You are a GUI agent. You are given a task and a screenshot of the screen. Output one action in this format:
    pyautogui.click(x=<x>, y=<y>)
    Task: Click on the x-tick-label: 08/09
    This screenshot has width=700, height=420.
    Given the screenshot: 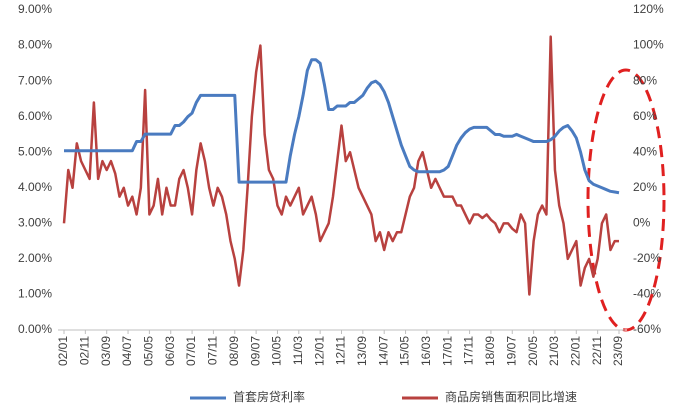 What is the action you would take?
    pyautogui.click(x=234, y=351)
    